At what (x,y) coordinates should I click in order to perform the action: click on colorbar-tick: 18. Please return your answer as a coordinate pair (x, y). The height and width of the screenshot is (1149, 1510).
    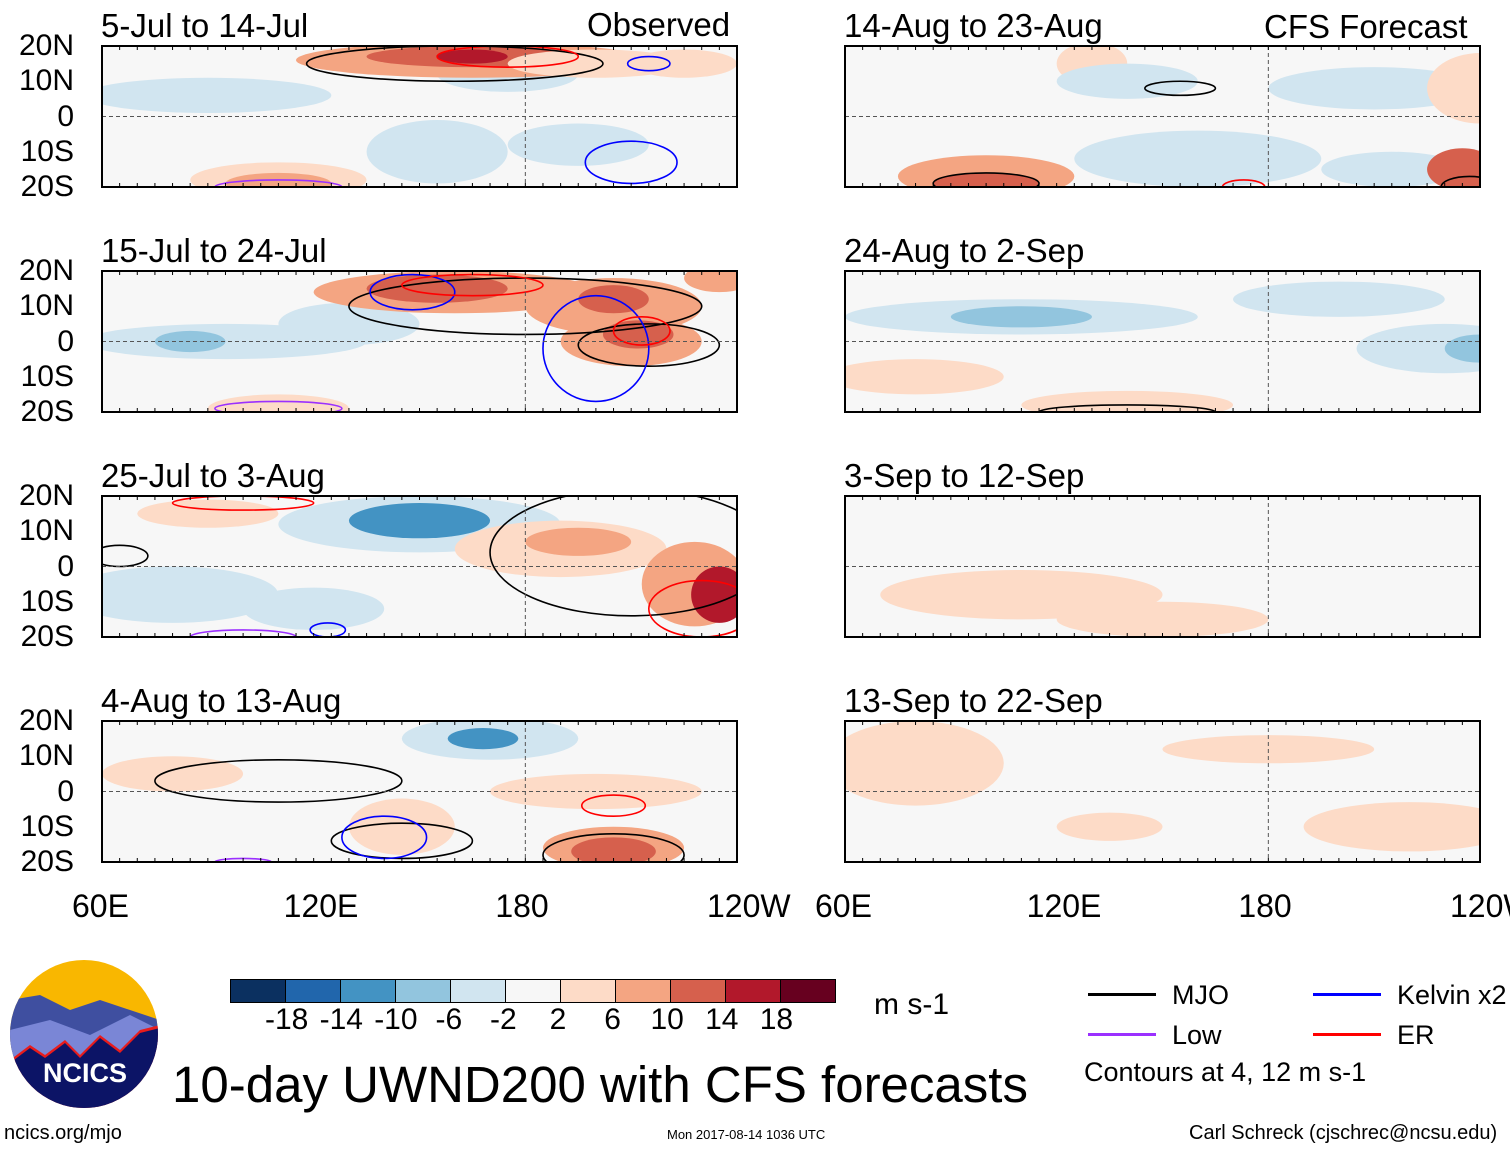
    Looking at the image, I should click on (776, 1019).